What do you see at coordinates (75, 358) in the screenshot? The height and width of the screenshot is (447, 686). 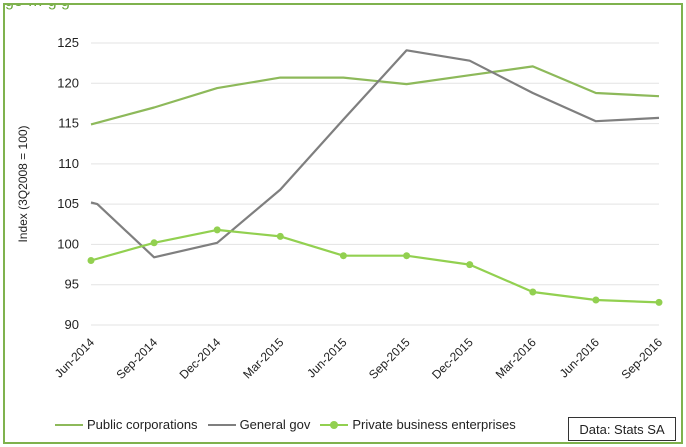 I see `x-tick-label-jun-2014: Jun-2014` at bounding box center [75, 358].